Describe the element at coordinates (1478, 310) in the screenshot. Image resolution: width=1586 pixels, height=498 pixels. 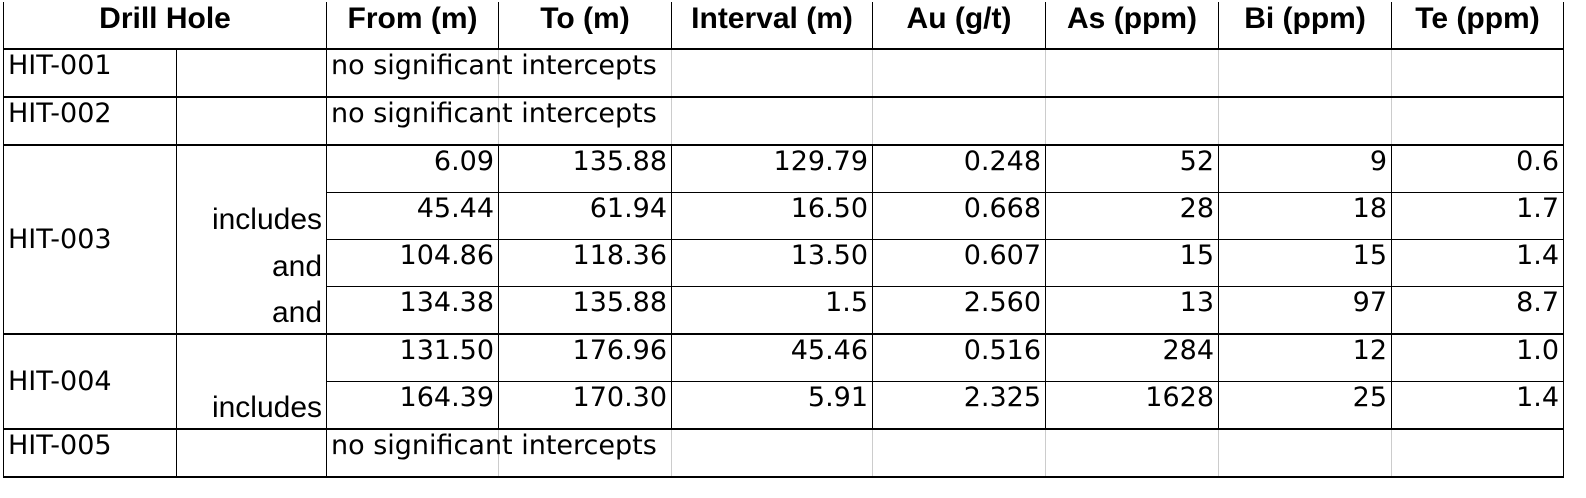
I see `value-cell: 8.7` at that location.